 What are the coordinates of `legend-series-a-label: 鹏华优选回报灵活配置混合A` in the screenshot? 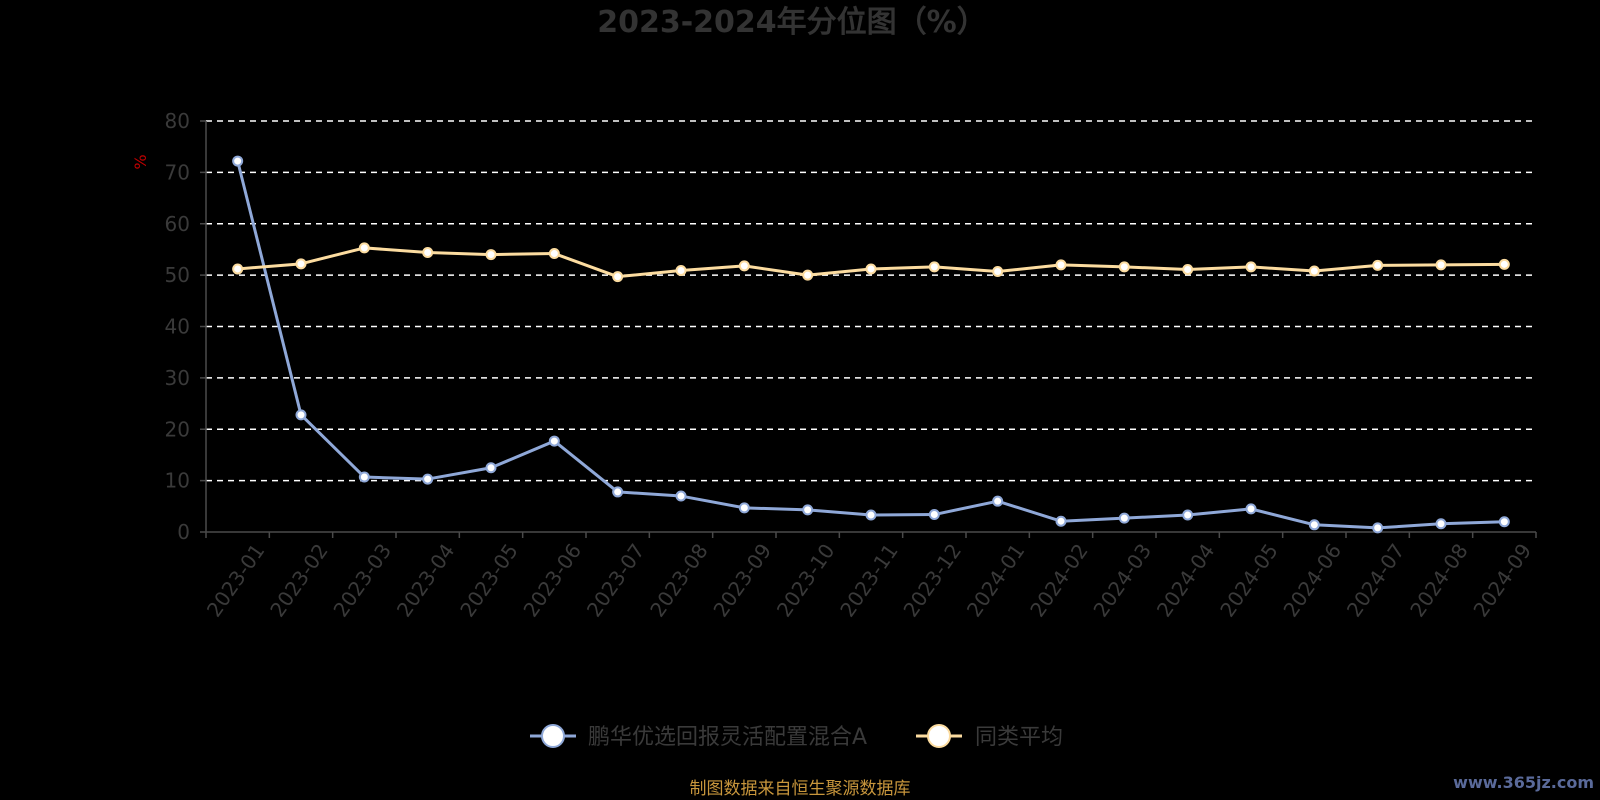 It's located at (727, 737).